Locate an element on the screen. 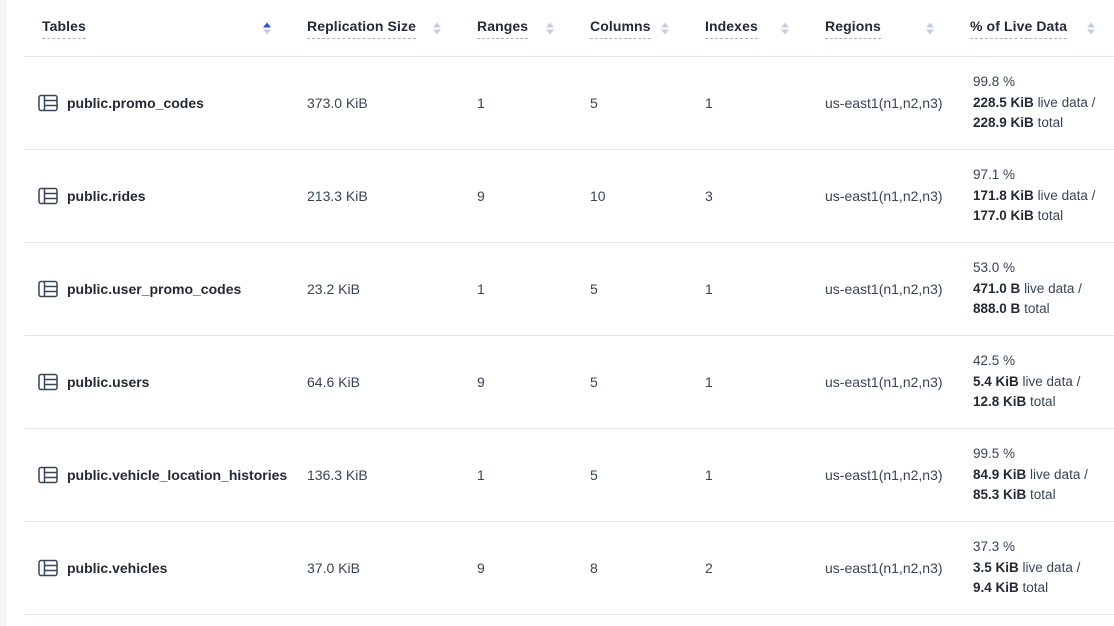 The image size is (1114, 626). column-header-regions: Regions is located at coordinates (880, 28).